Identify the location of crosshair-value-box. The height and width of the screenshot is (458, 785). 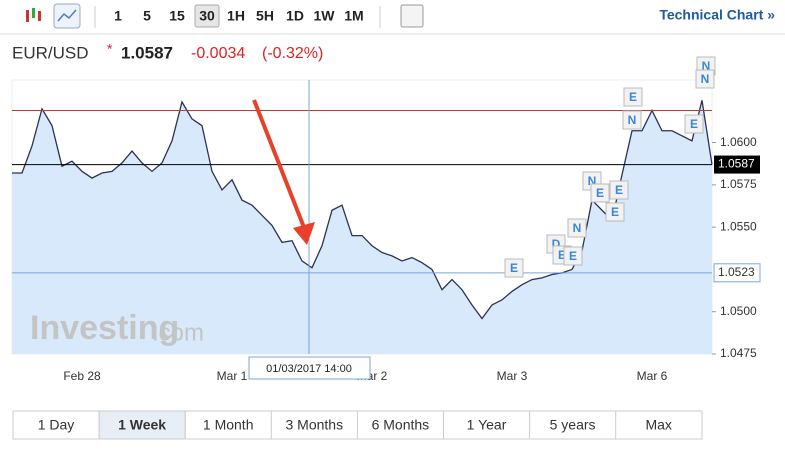
(737, 273).